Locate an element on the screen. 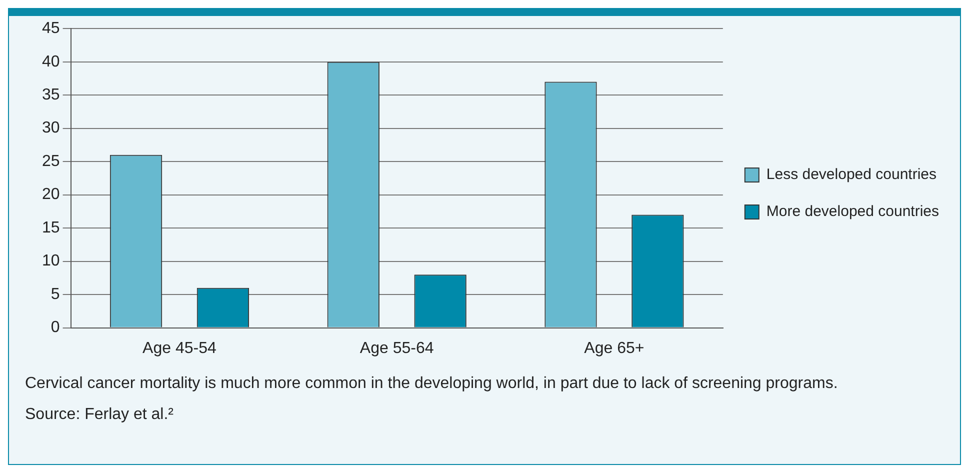  y-tick-label: 35 is located at coordinates (51, 95).